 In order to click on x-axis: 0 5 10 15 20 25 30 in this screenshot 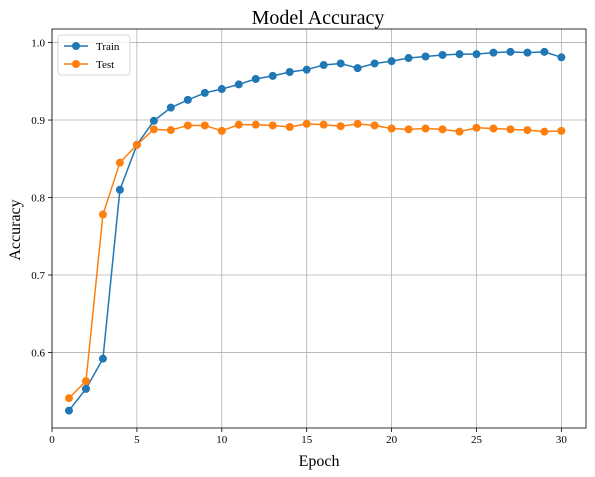, I will do `click(308, 437)`.